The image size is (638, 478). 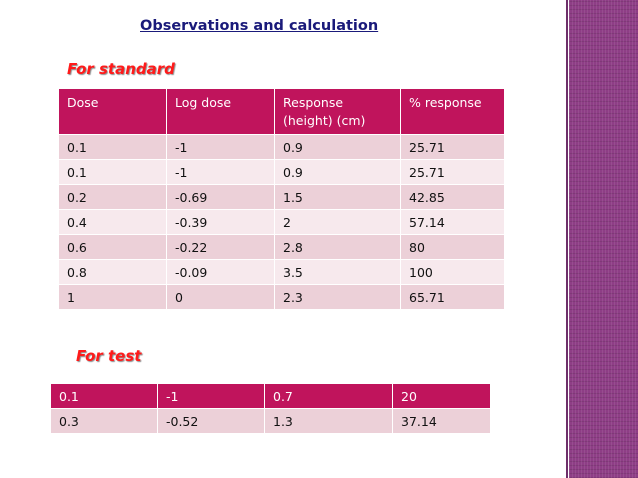 What do you see at coordinates (337, 111) in the screenshot?
I see `column-header-response: Response (height) (cm)` at bounding box center [337, 111].